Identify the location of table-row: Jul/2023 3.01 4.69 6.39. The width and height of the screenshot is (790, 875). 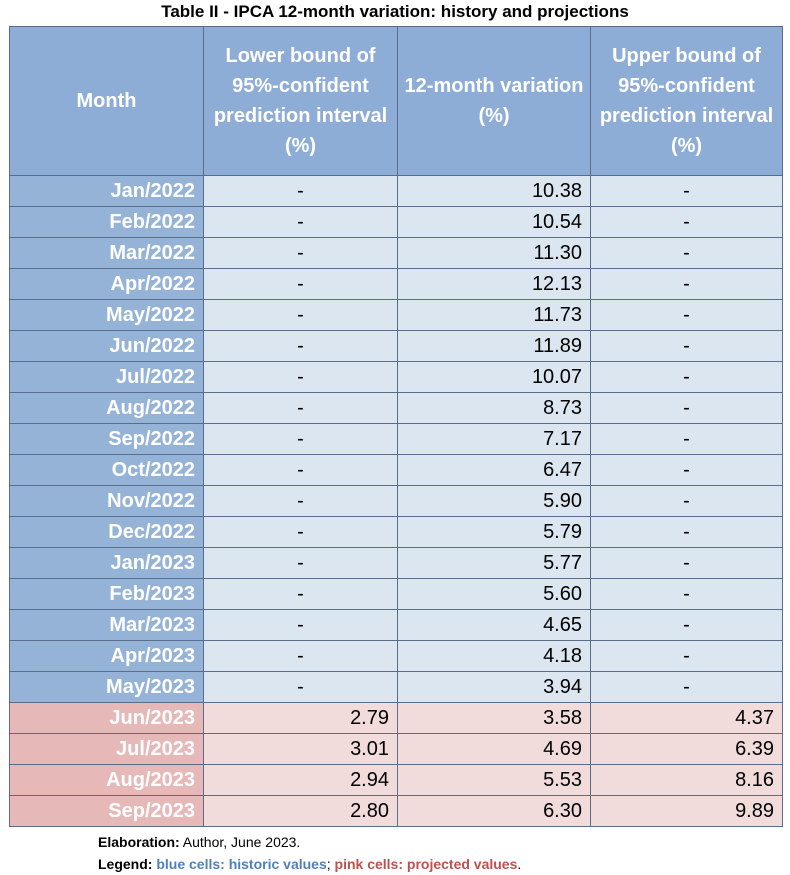
(396, 749).